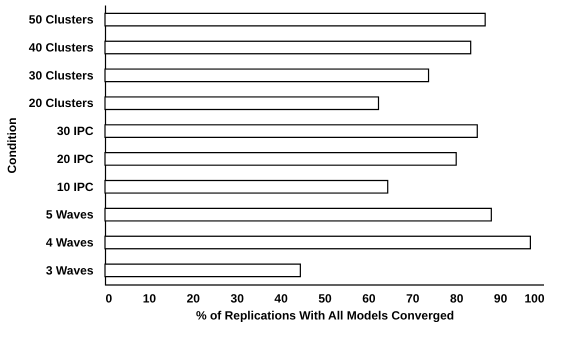  What do you see at coordinates (457, 299) in the screenshot?
I see `x-tick-label: 80` at bounding box center [457, 299].